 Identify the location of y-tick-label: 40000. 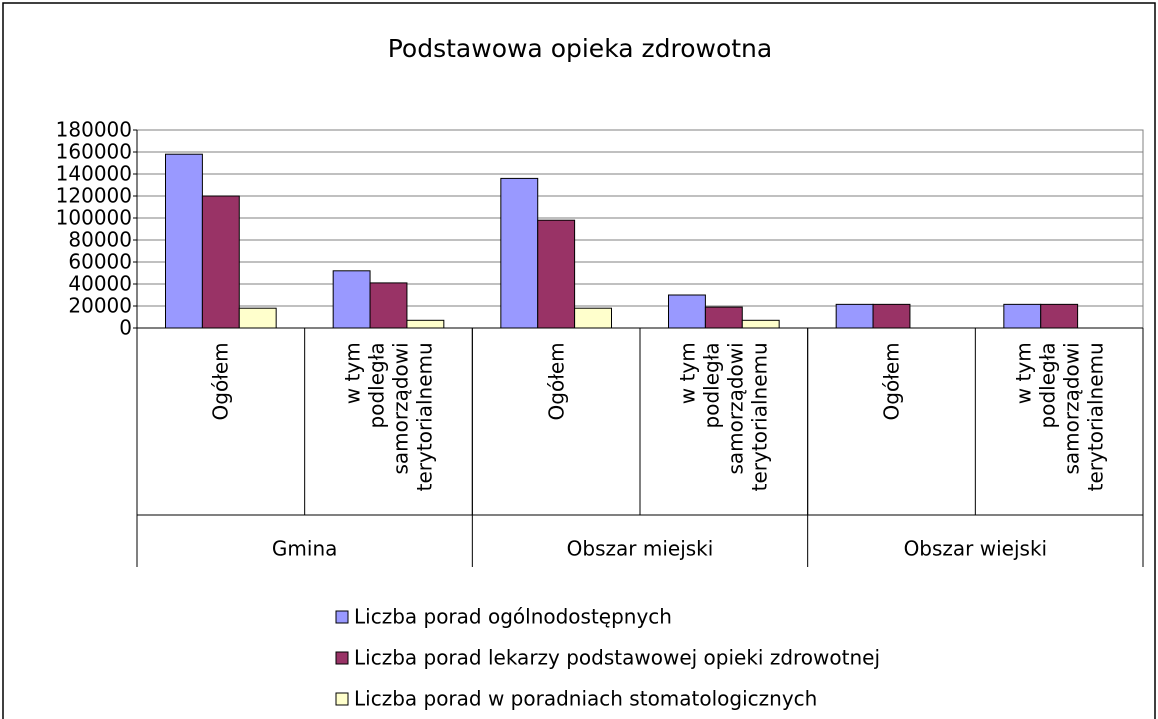
(100, 284).